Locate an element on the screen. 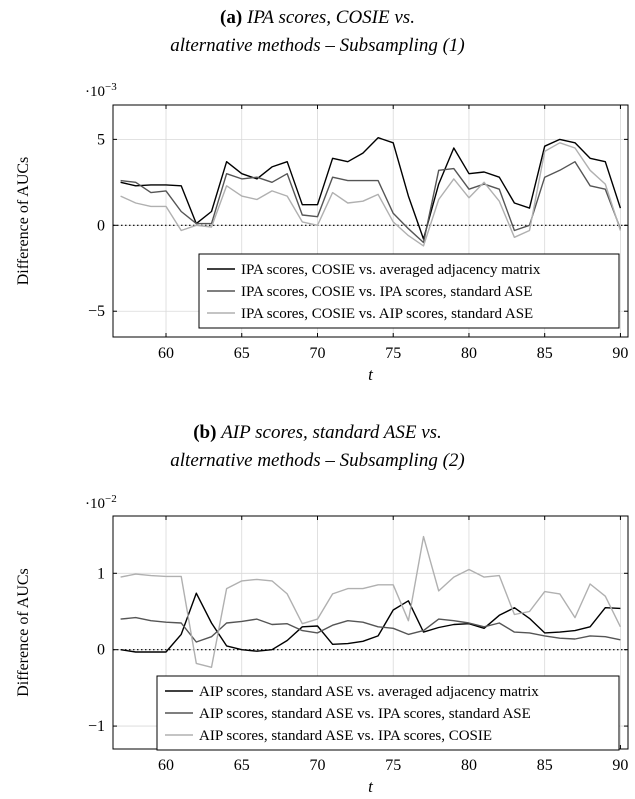  panel-a-x-tick-label: 60 is located at coordinates (166, 353).